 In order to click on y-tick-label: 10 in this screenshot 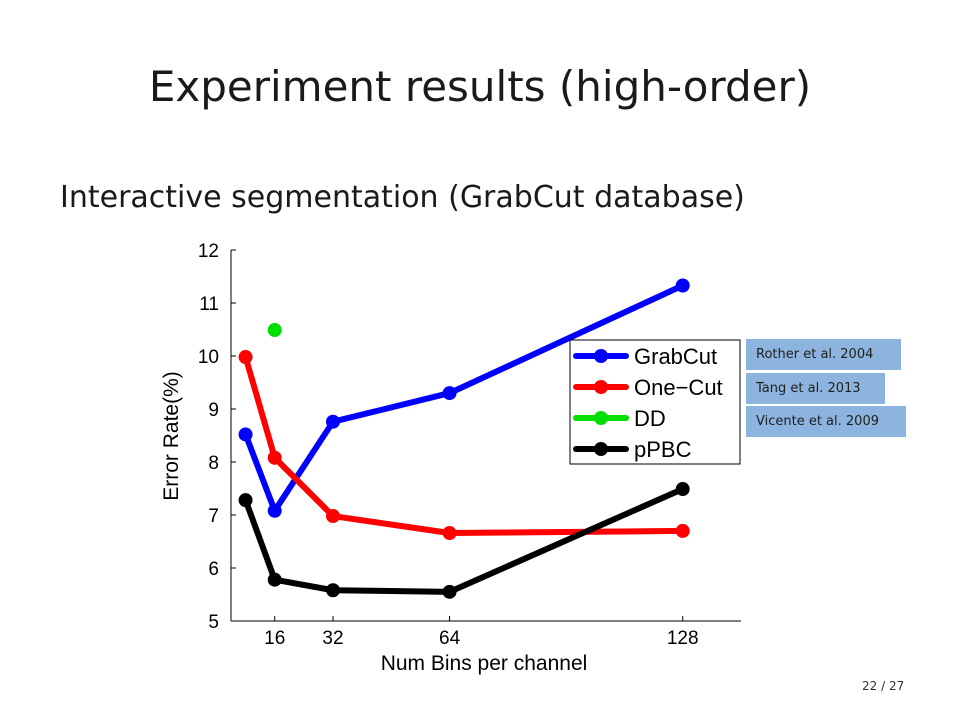, I will do `click(208, 357)`.